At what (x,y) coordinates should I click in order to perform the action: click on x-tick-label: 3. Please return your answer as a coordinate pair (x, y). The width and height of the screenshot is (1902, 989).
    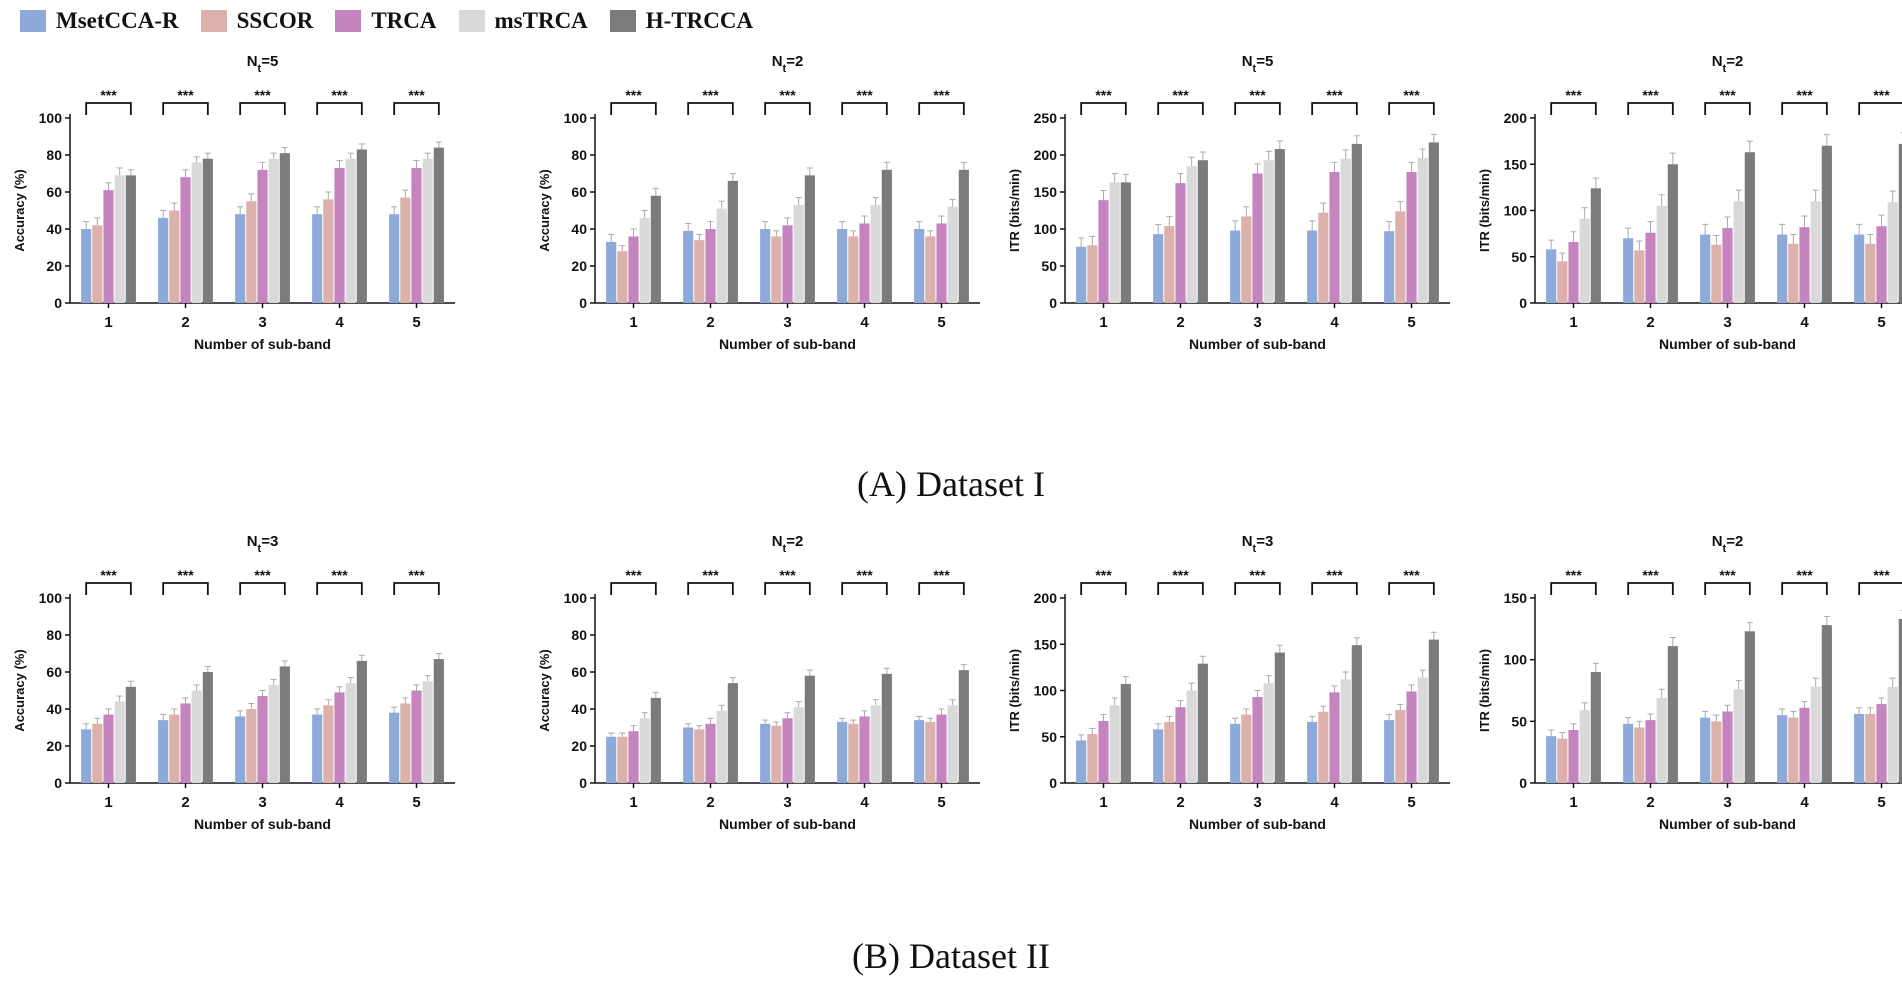
    Looking at the image, I should click on (262, 802).